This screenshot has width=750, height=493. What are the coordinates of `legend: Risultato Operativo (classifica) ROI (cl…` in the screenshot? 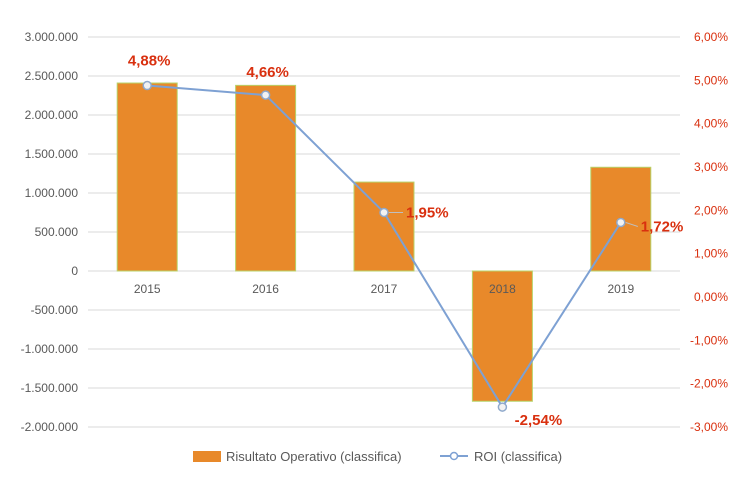 It's located at (377, 456).